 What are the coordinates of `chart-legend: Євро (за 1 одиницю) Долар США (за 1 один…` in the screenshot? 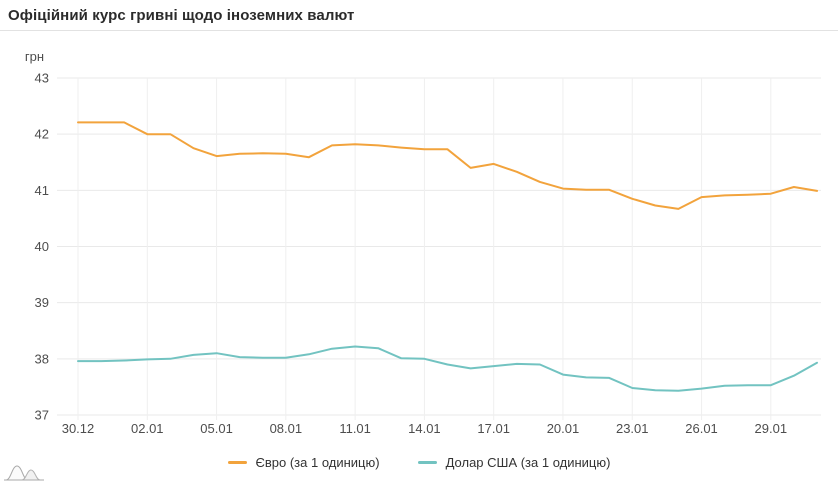 It's located at (419, 462).